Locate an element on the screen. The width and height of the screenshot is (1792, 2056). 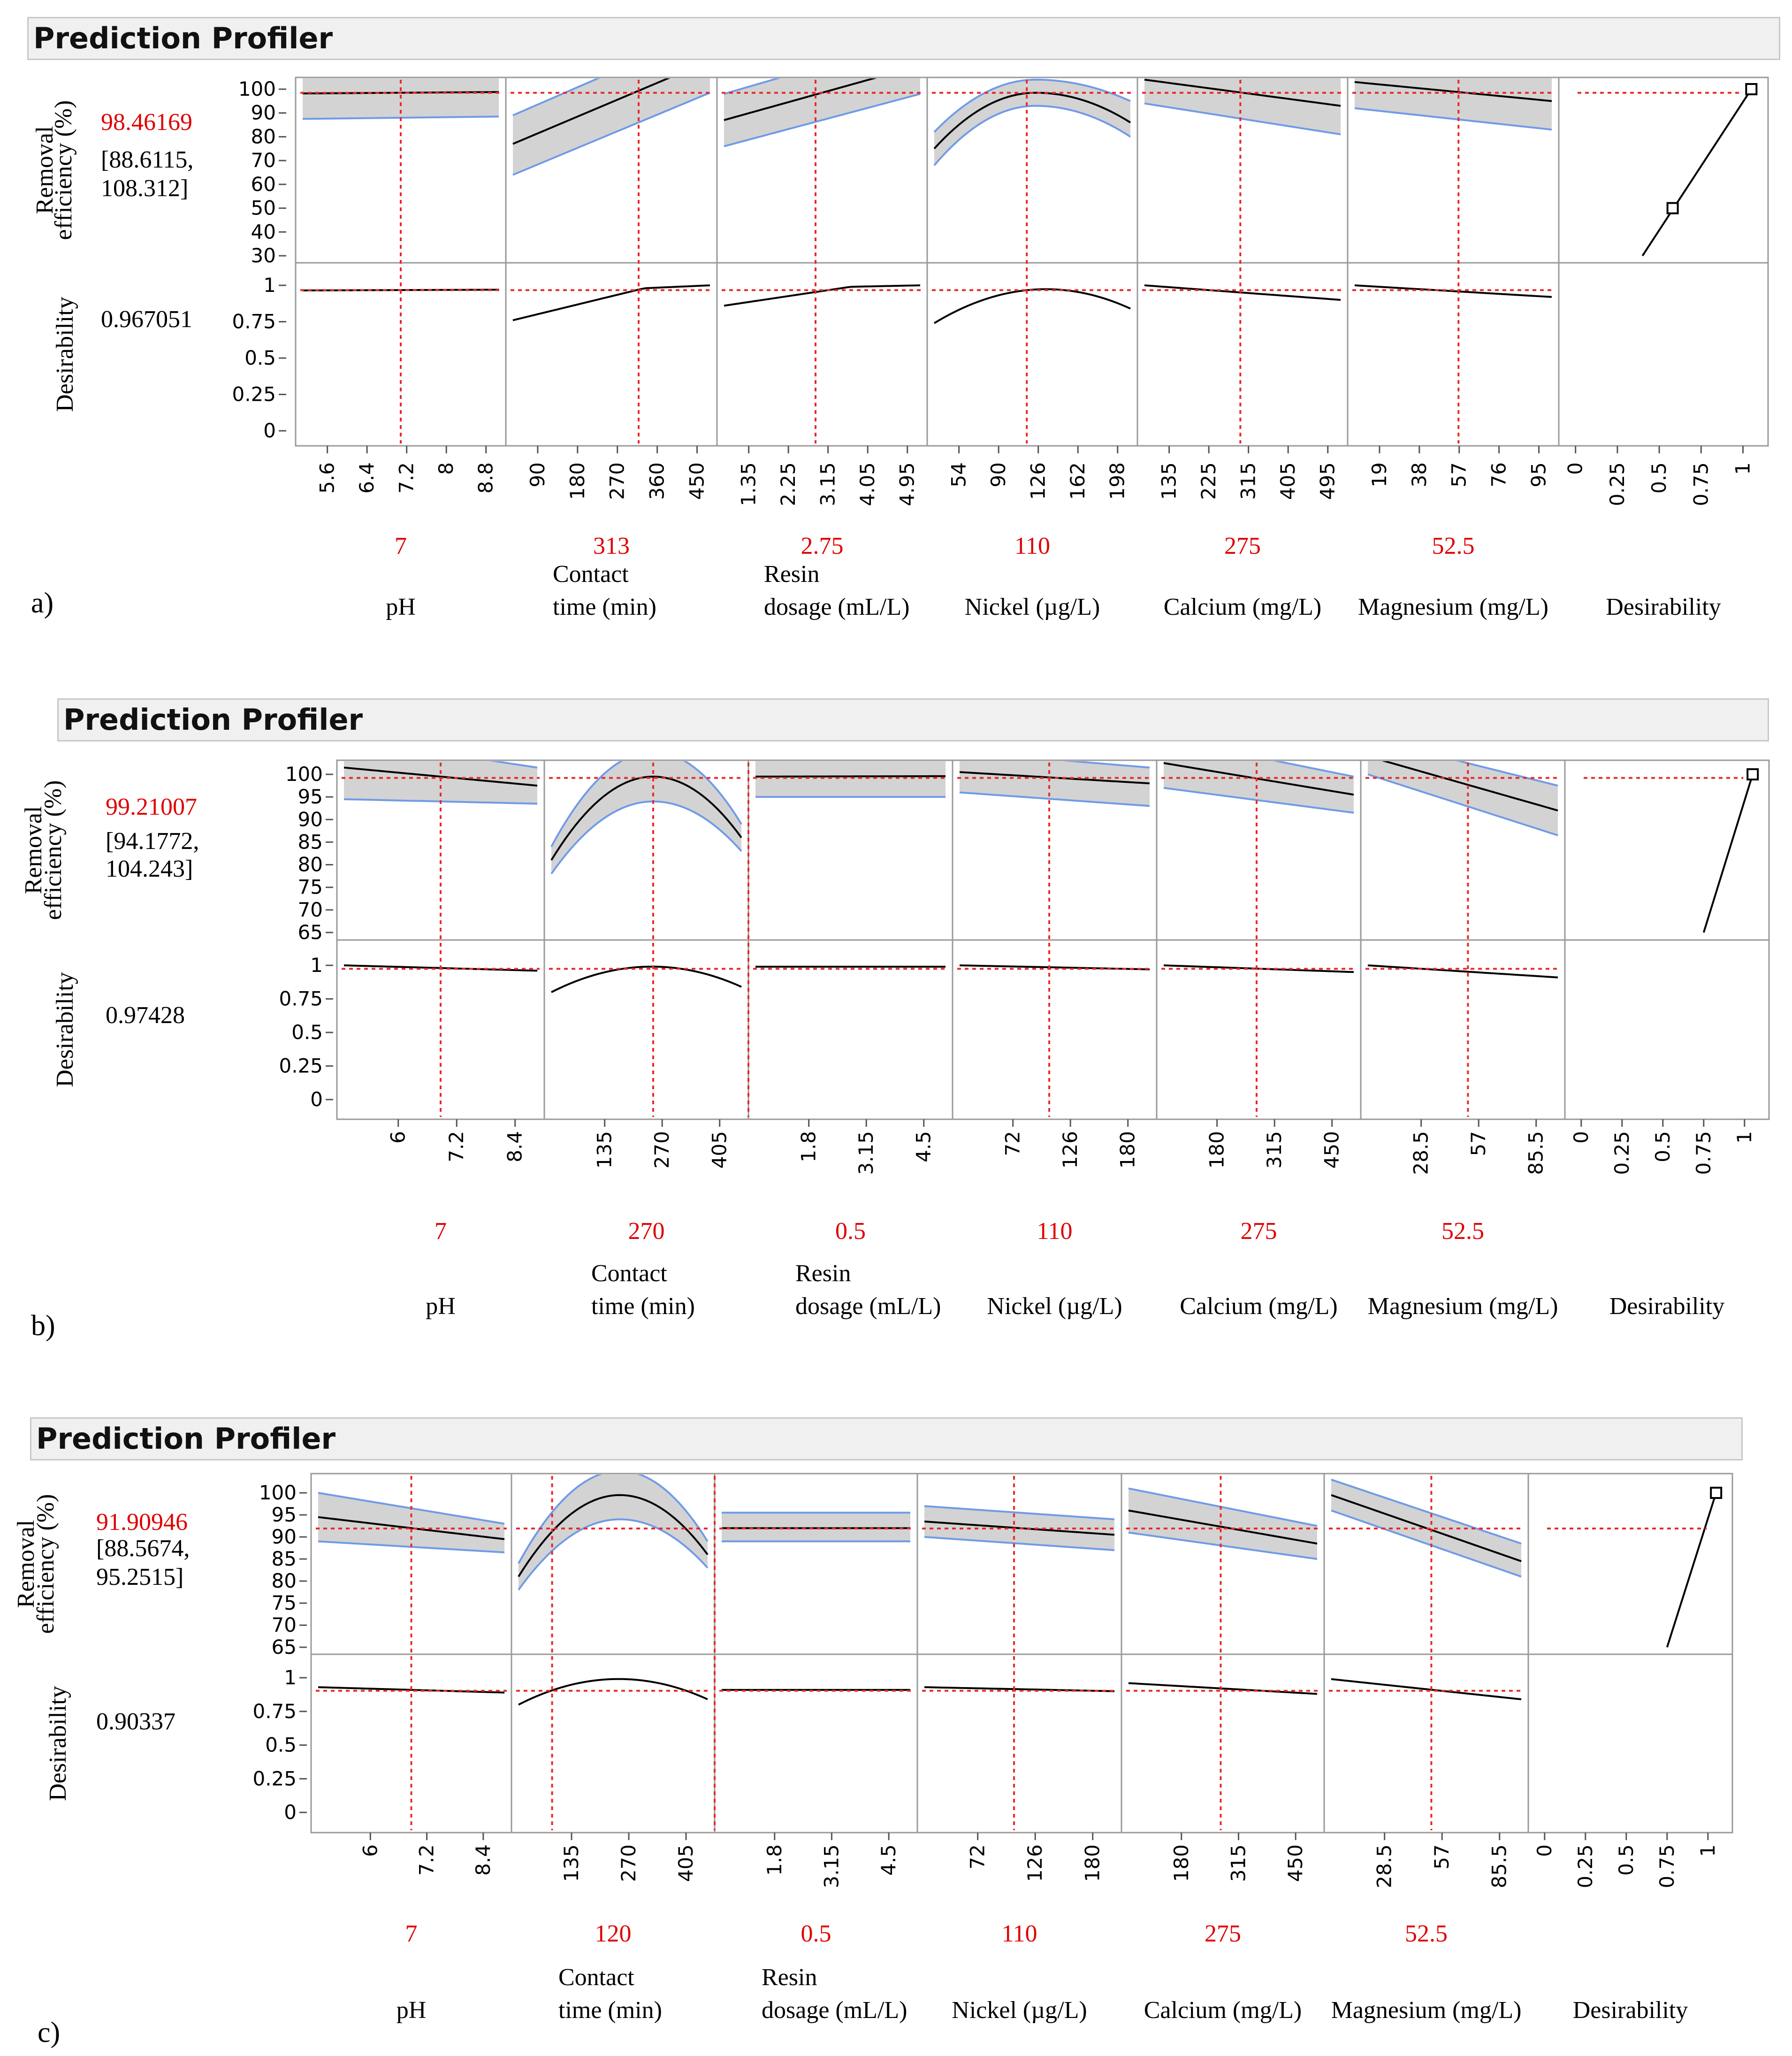
x-tick-label: 72 is located at coordinates (977, 1857).